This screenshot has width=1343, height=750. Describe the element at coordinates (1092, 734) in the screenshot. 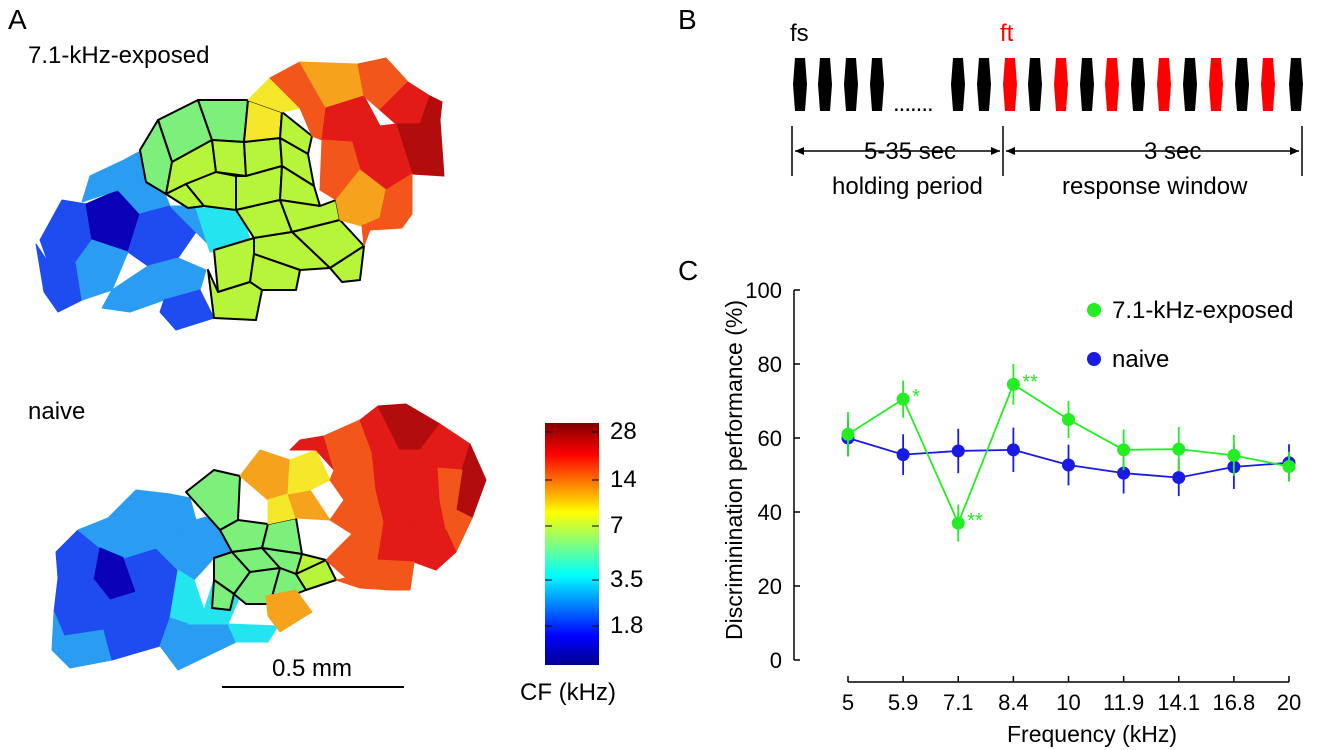

I see `x-axis-label: Frequency (kHz)` at that location.